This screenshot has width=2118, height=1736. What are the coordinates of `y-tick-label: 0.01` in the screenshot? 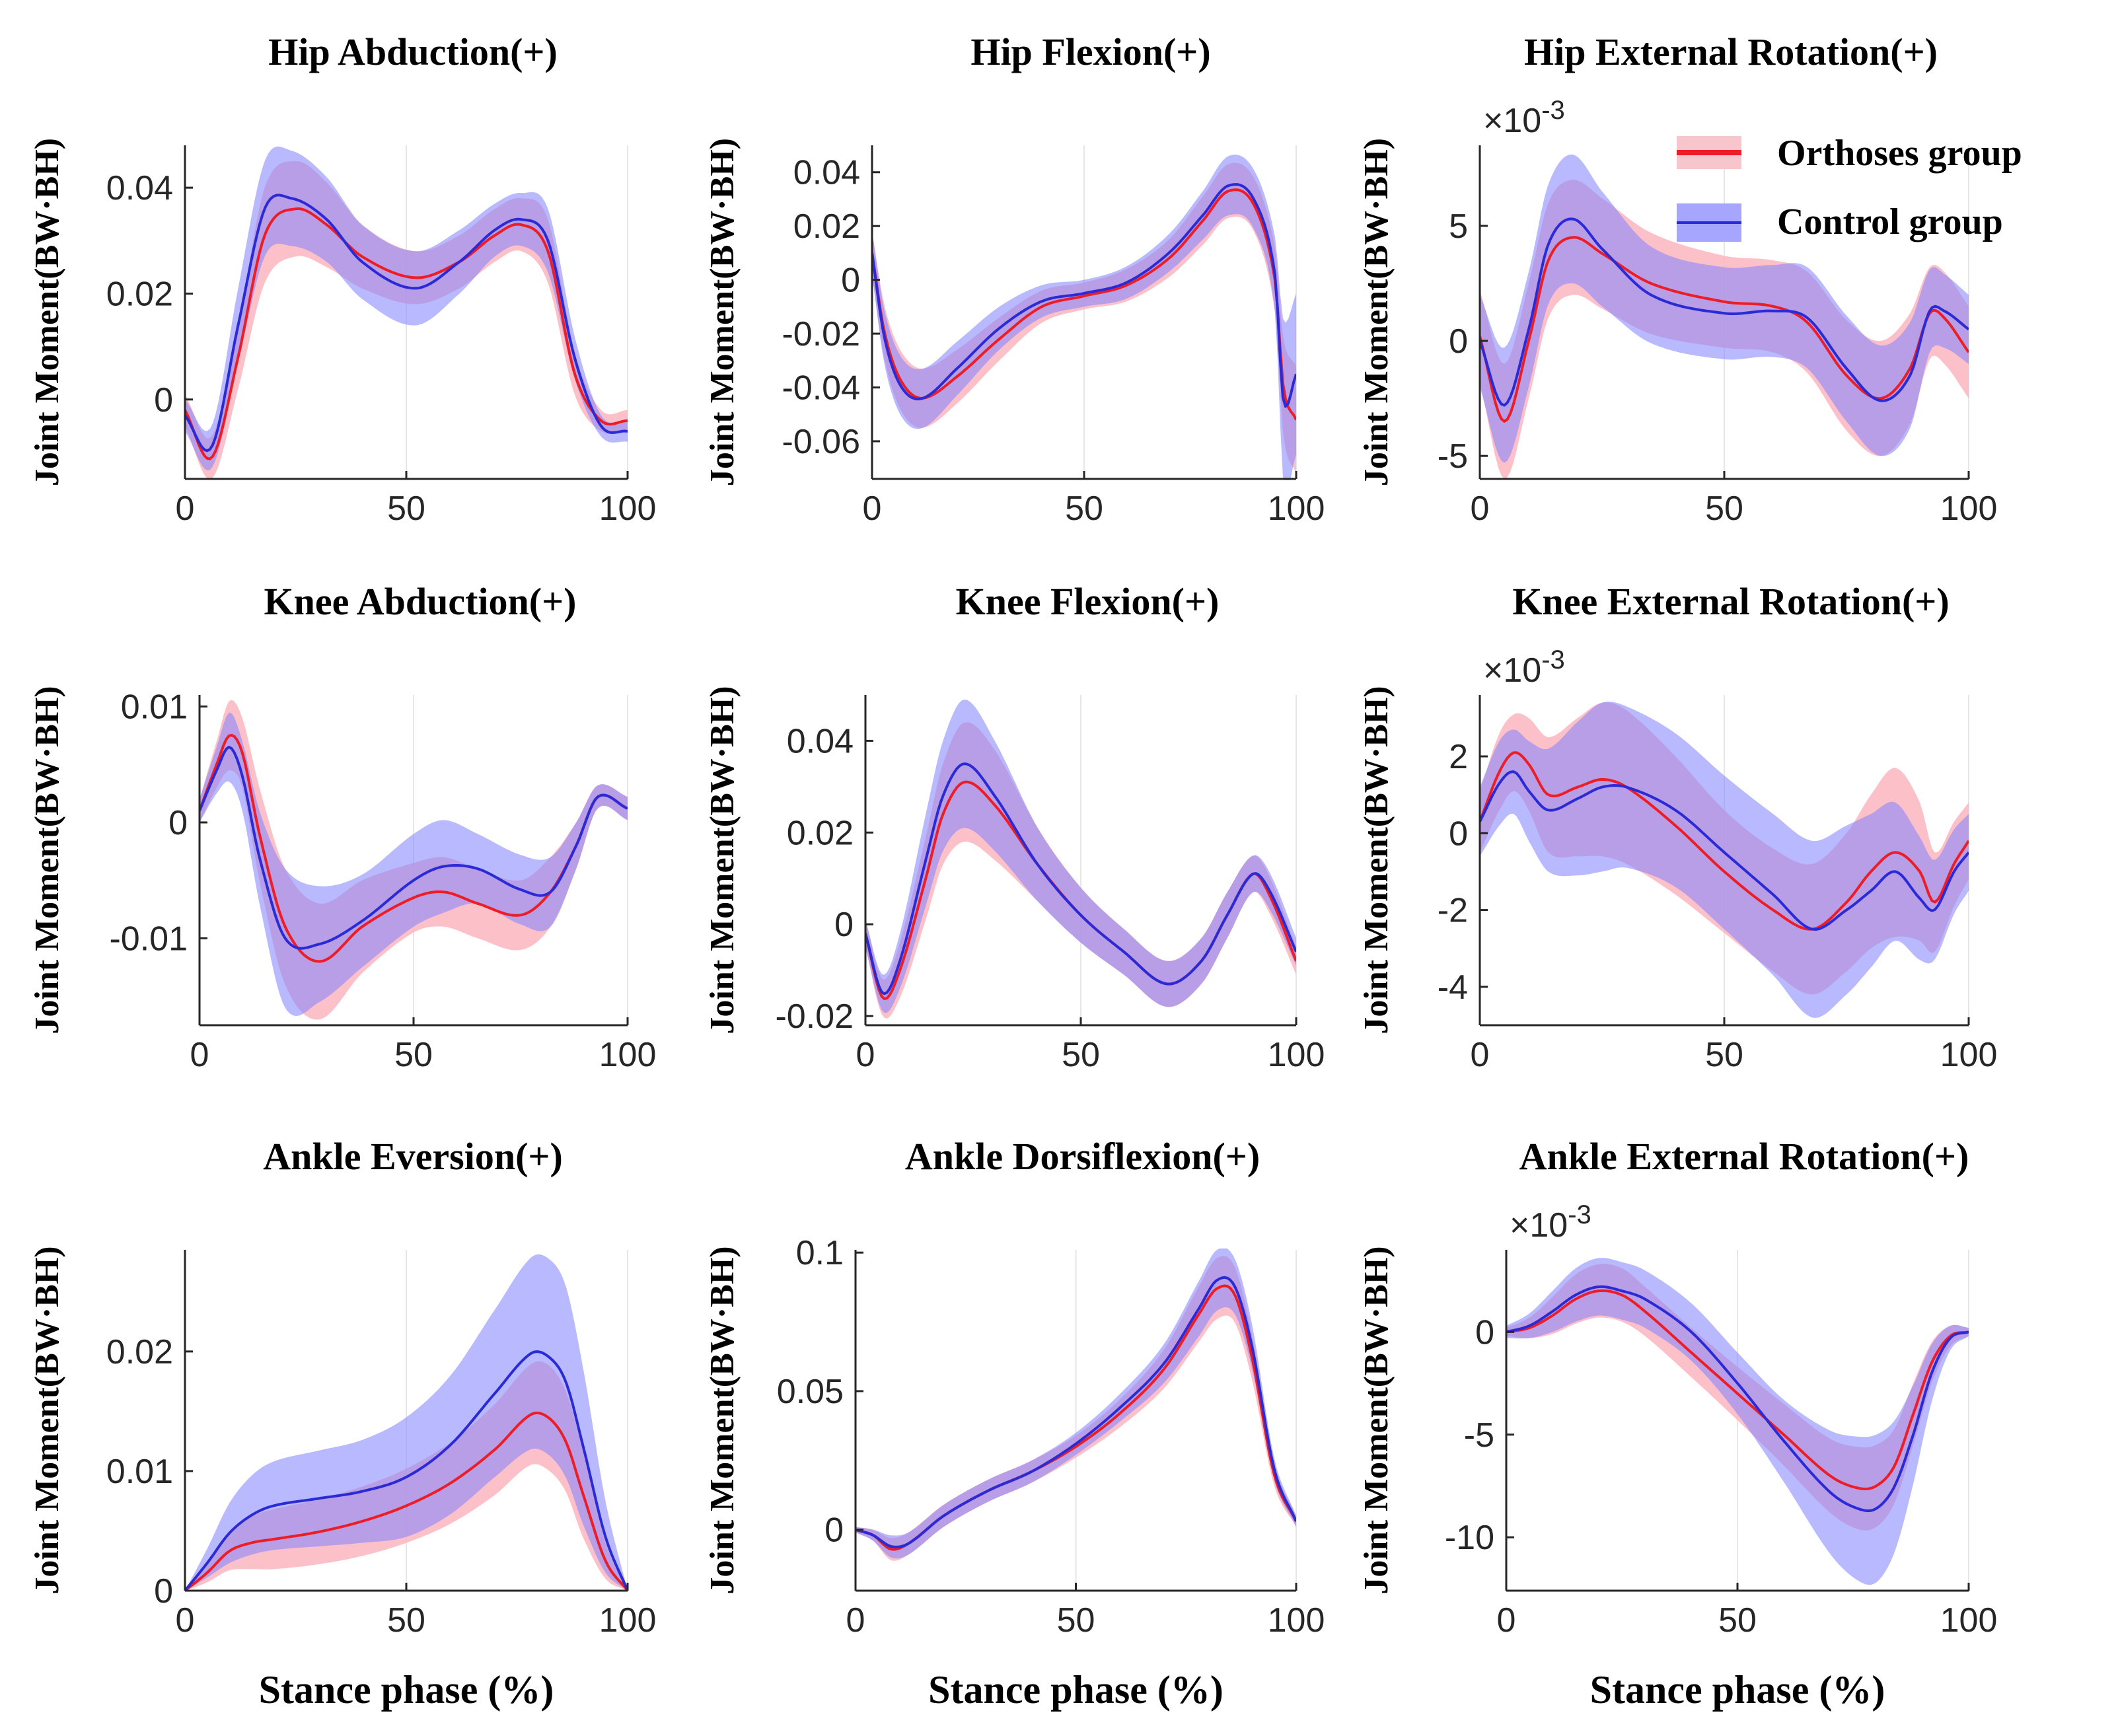 It's located at (154, 707).